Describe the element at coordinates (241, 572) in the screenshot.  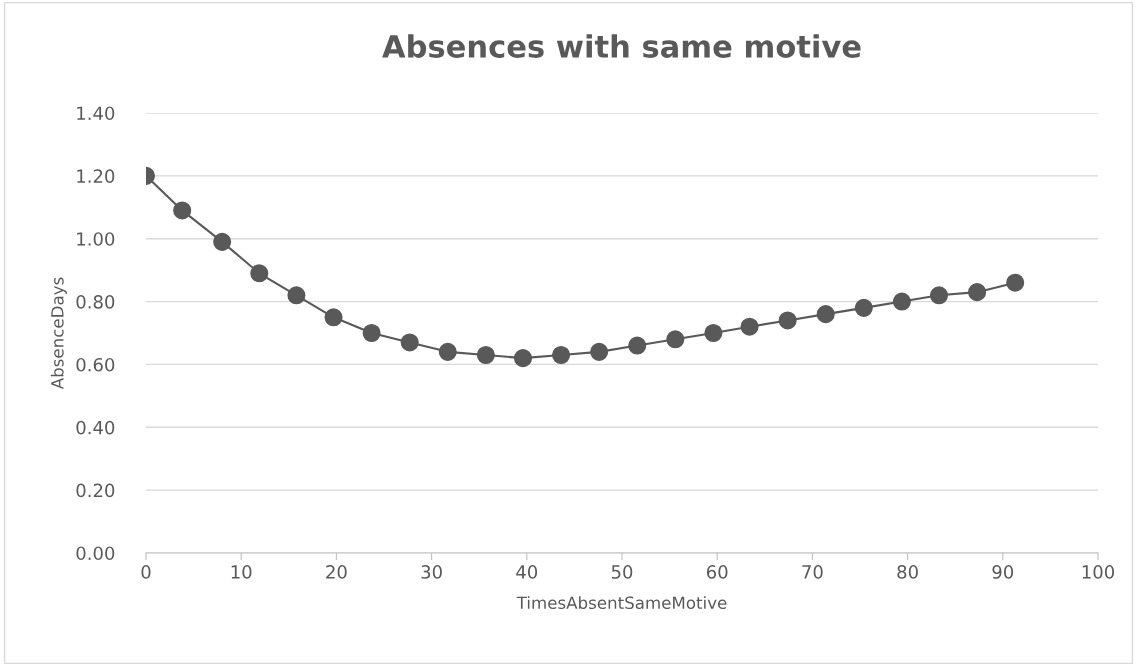
I see `x-tick-label: 10` at that location.